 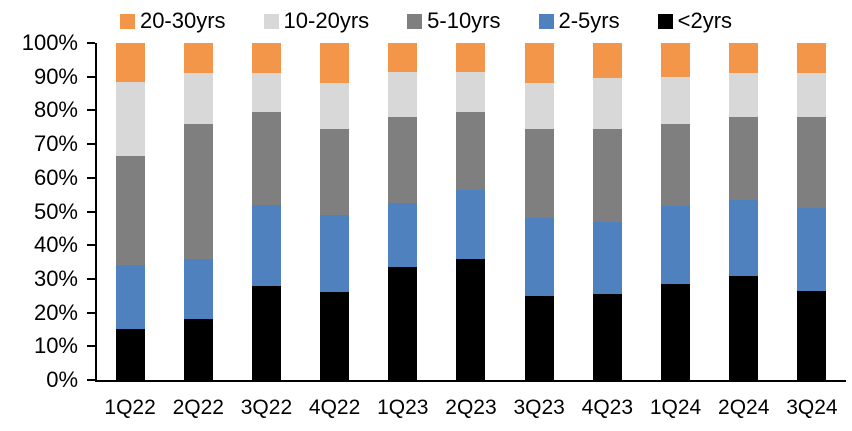 I want to click on legend-label: <2yrs, so click(x=705, y=20).